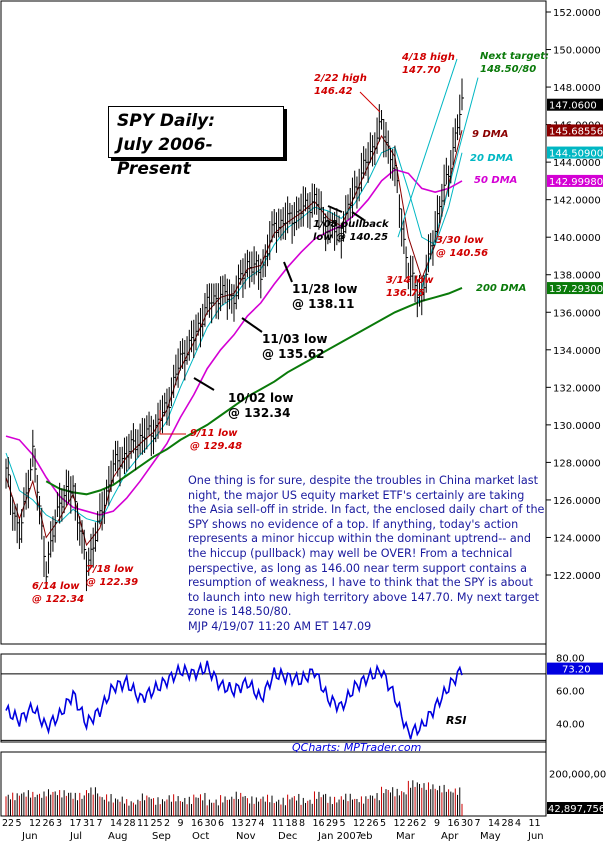 Image resolution: width=615 pixels, height=848 pixels. I want to click on annotation-mar14-low: 136.75, so click(405, 293).